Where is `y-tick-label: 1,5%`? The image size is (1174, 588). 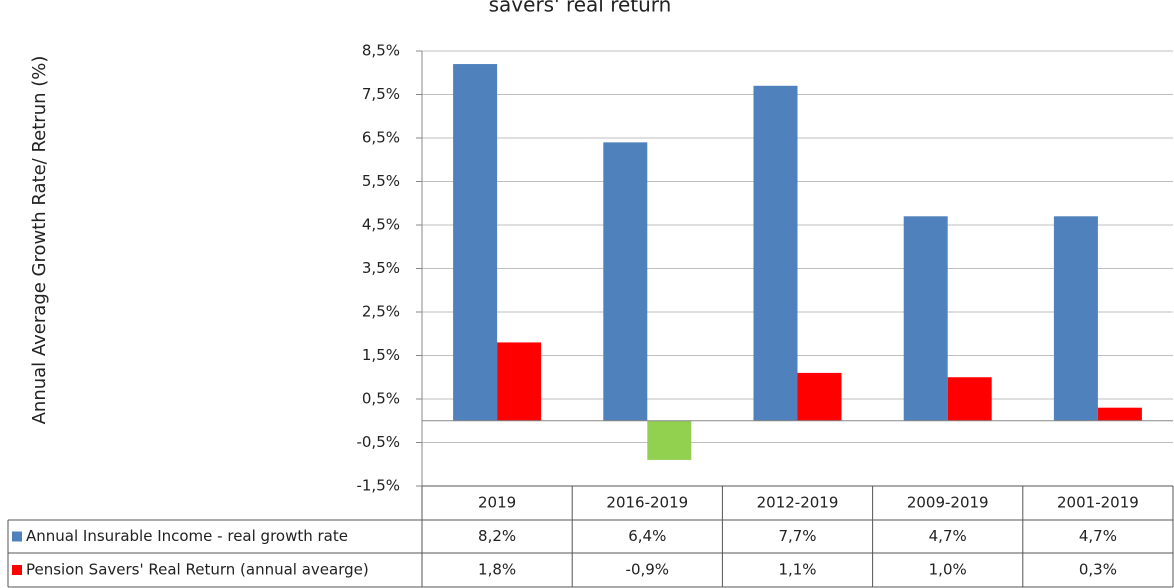
y-tick-label: 1,5% is located at coordinates (381, 355).